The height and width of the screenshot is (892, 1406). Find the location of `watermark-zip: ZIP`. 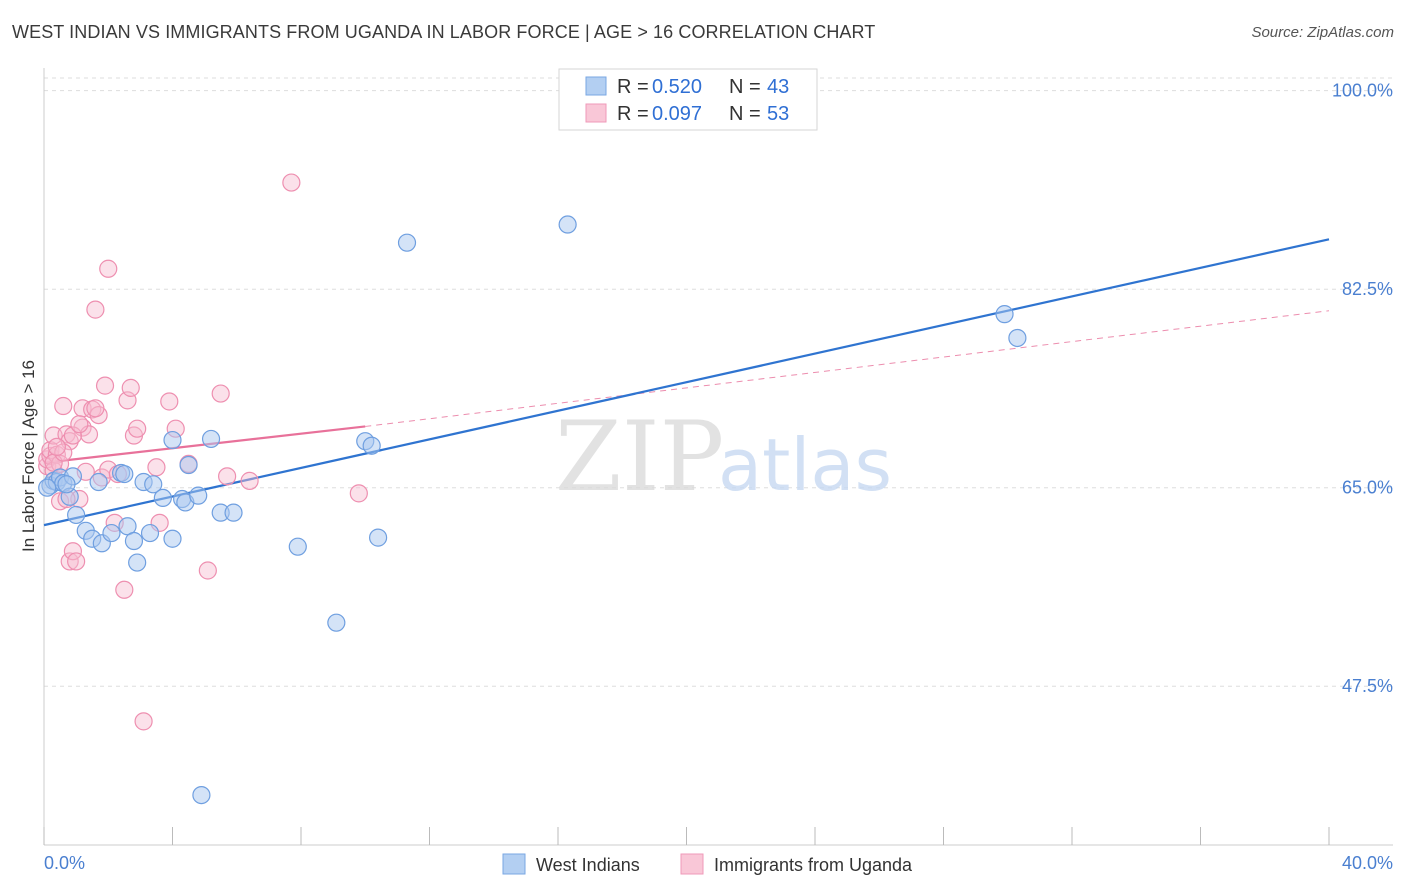

watermark-zip: ZIP is located at coordinates (639, 457).